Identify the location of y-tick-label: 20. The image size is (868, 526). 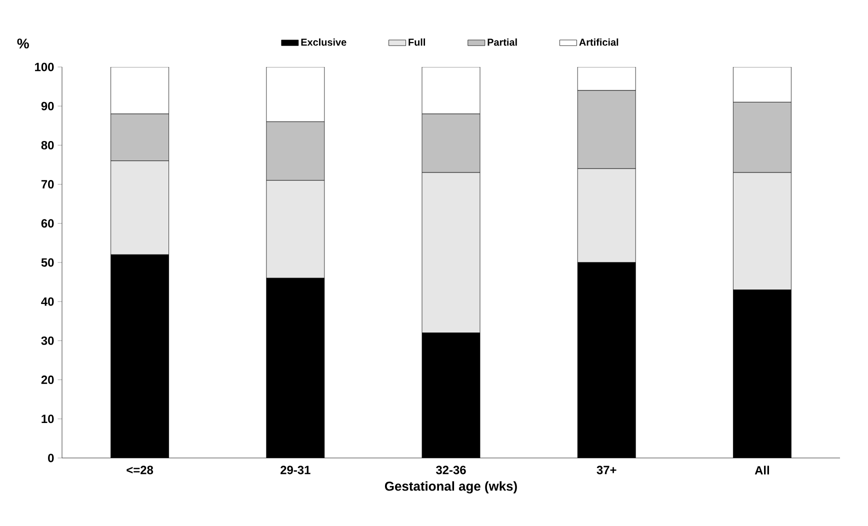
(47, 380).